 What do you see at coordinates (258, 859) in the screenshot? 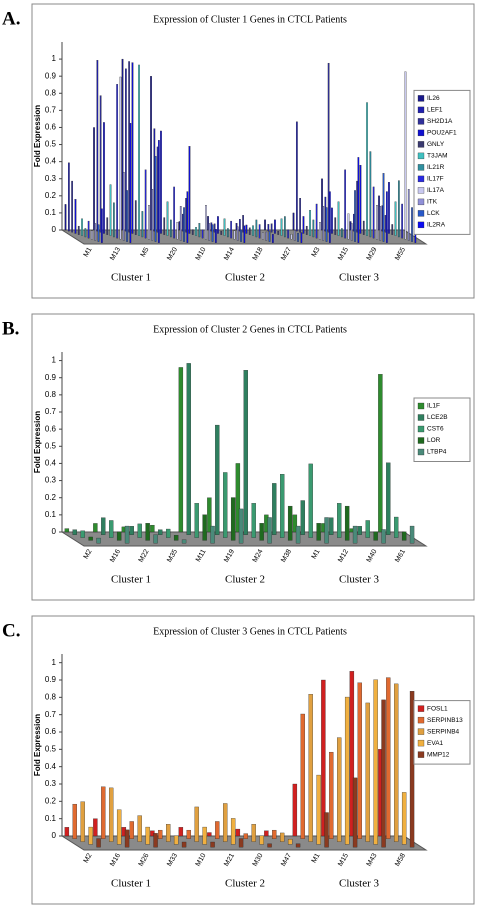
I see `x-tick-label: M30` at bounding box center [258, 859].